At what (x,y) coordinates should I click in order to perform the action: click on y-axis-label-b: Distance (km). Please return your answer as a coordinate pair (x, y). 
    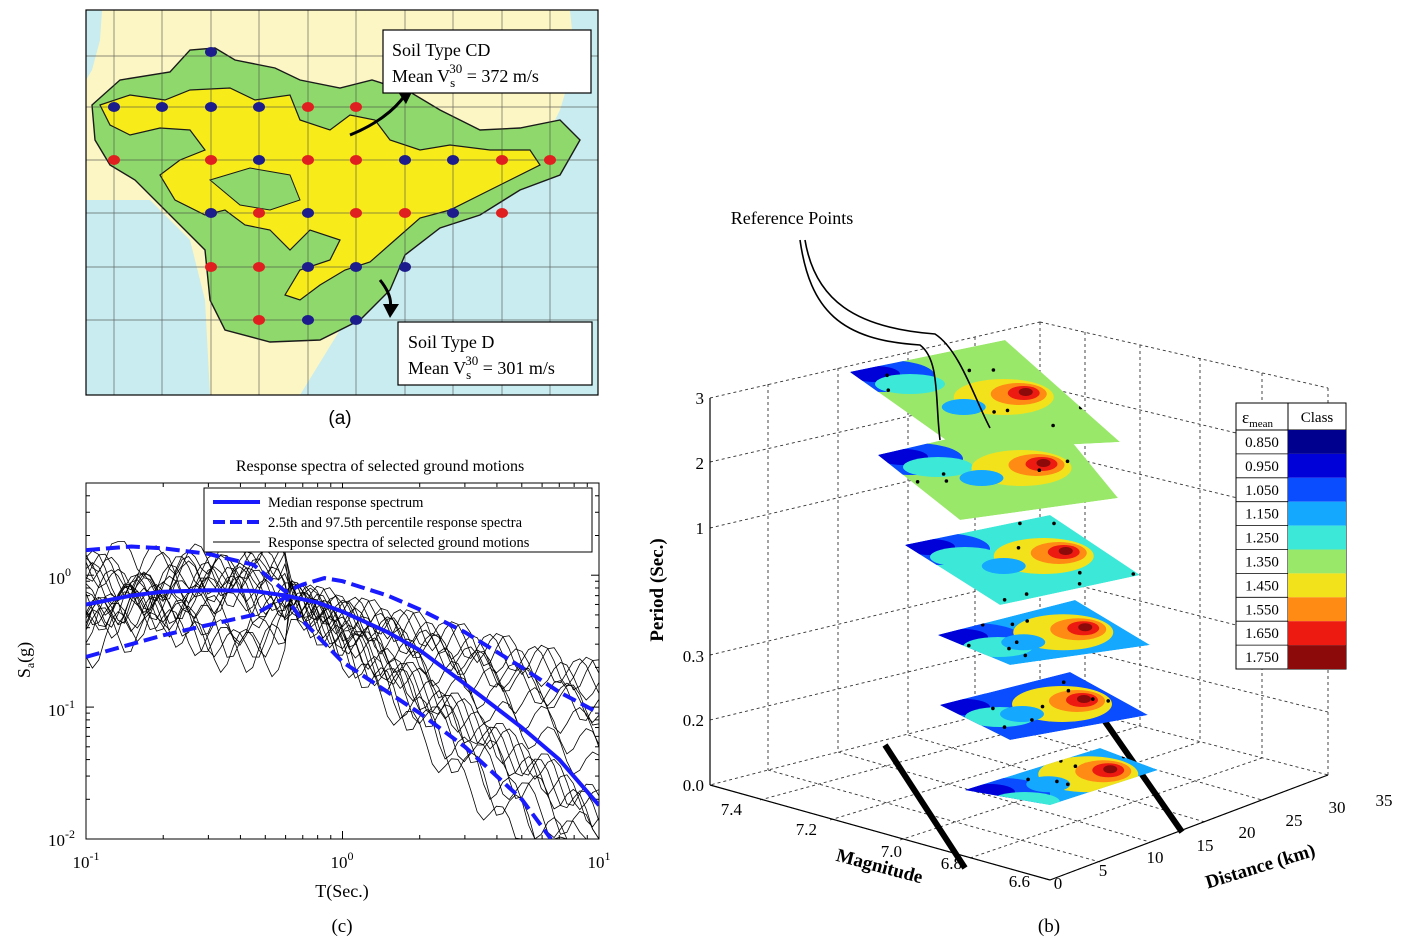
    Looking at the image, I should click on (1260, 866).